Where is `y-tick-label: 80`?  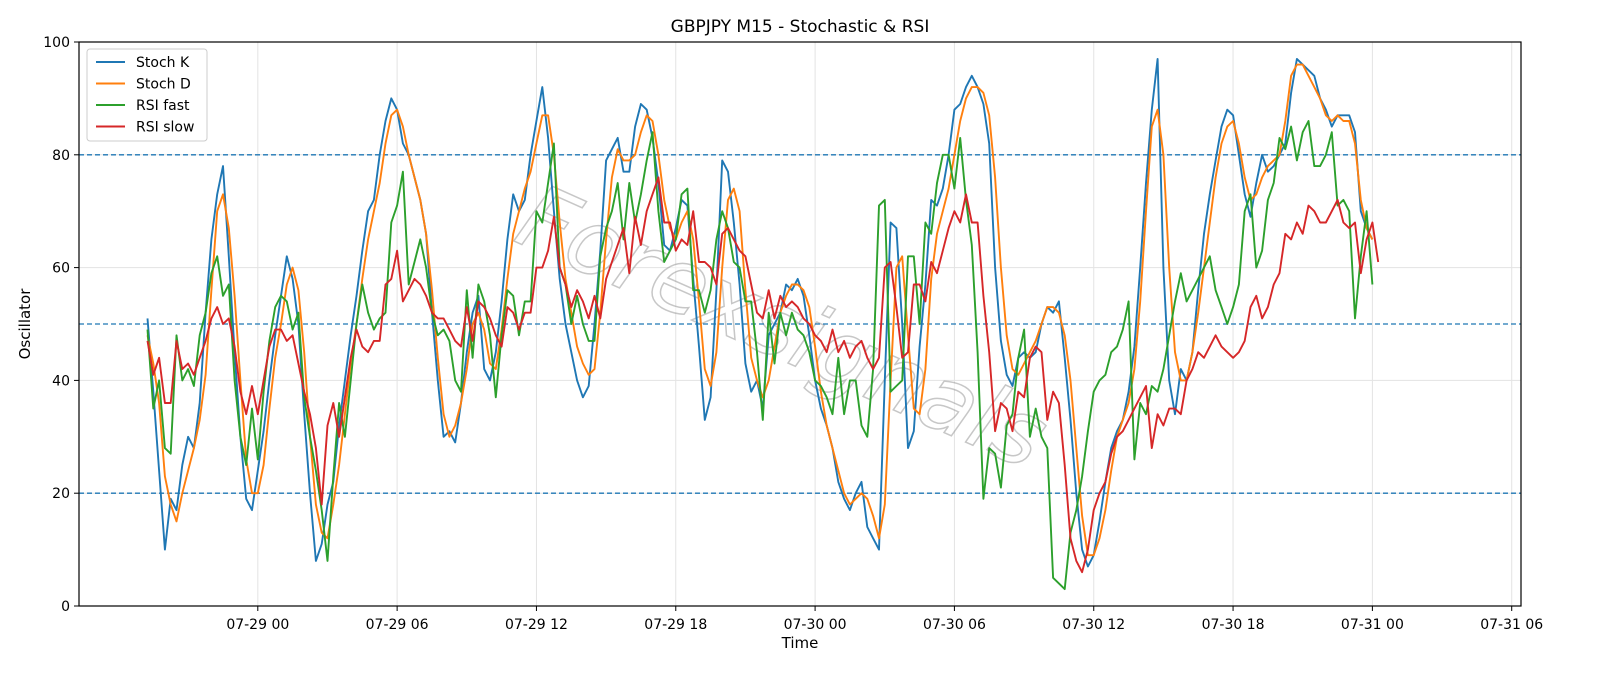 y-tick-label: 80 is located at coordinates (61, 156).